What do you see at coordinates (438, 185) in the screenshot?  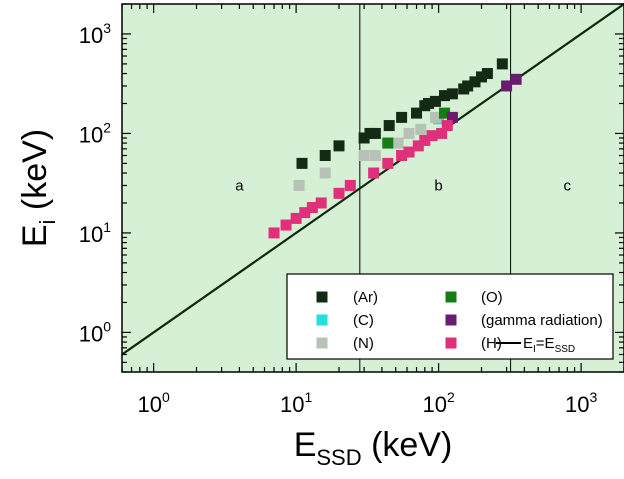 I see `region-label: b` at bounding box center [438, 185].